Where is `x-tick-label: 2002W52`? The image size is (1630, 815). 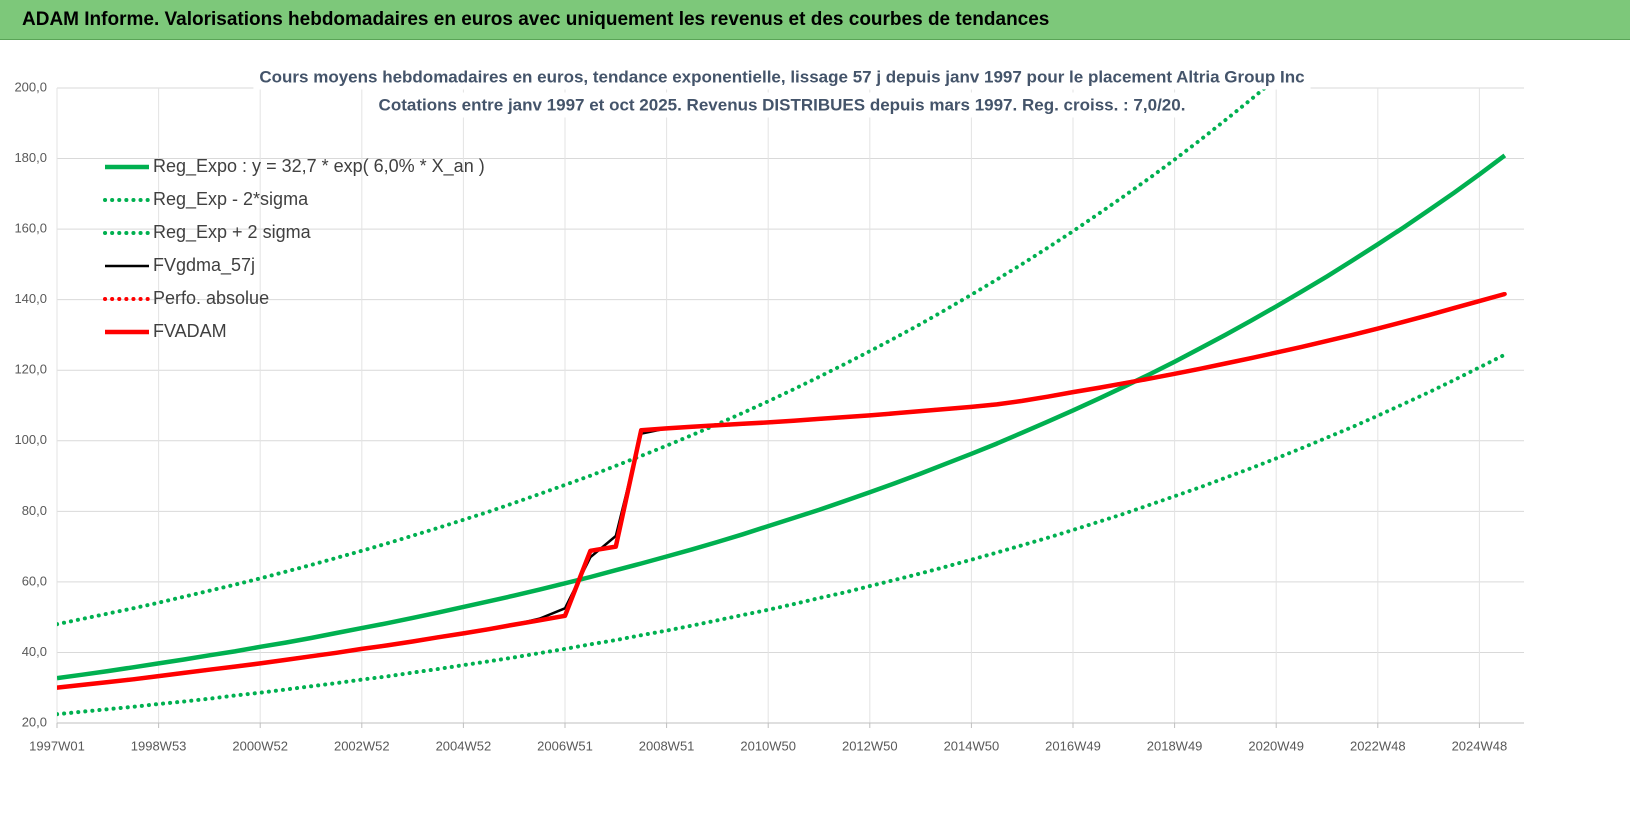 x-tick-label: 2002W52 is located at coordinates (362, 745).